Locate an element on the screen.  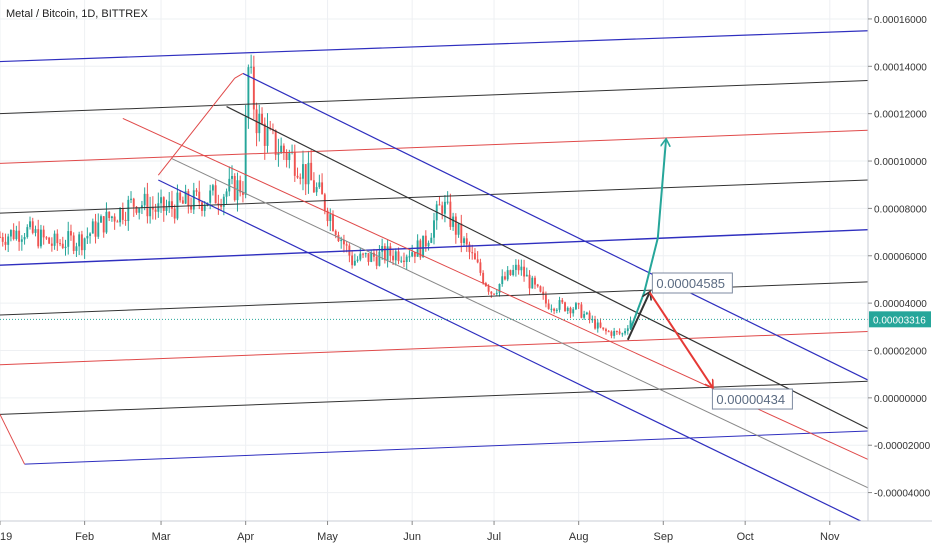
y-tick-label: 0.00014000 is located at coordinates (900, 67).